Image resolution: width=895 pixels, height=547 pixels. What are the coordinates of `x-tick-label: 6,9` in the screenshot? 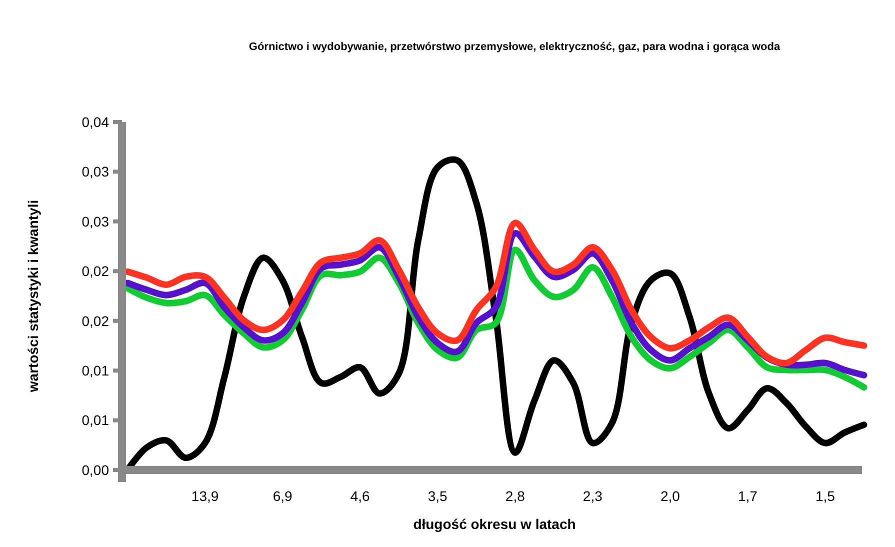 It's located at (282, 496).